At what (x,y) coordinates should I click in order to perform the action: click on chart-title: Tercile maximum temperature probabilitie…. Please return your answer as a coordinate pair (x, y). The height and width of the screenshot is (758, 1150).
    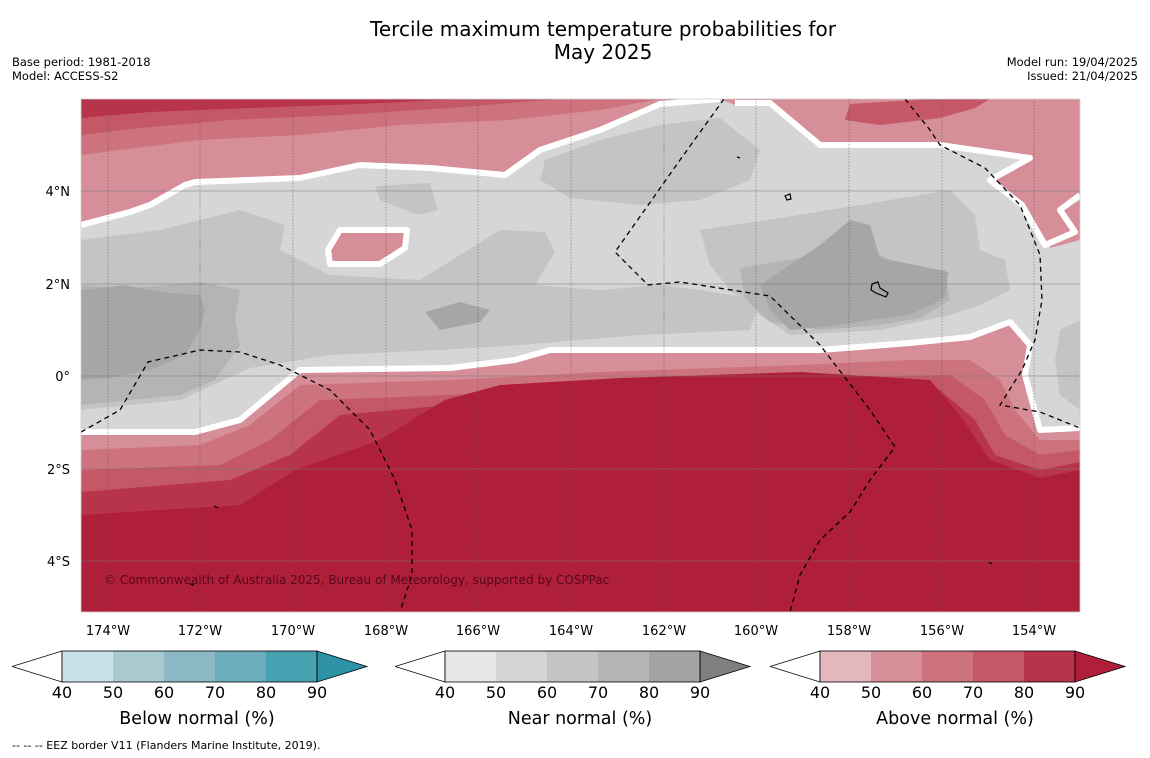
    Looking at the image, I should click on (575, 41).